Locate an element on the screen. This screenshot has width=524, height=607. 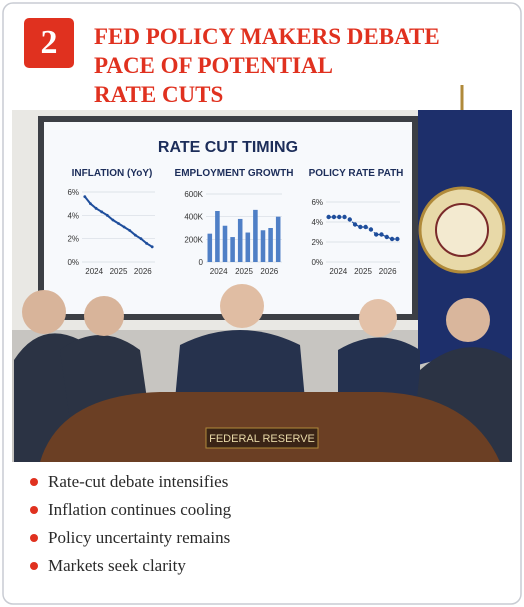
bullet-text: Markets seek clarity is located at coordinates (117, 565).